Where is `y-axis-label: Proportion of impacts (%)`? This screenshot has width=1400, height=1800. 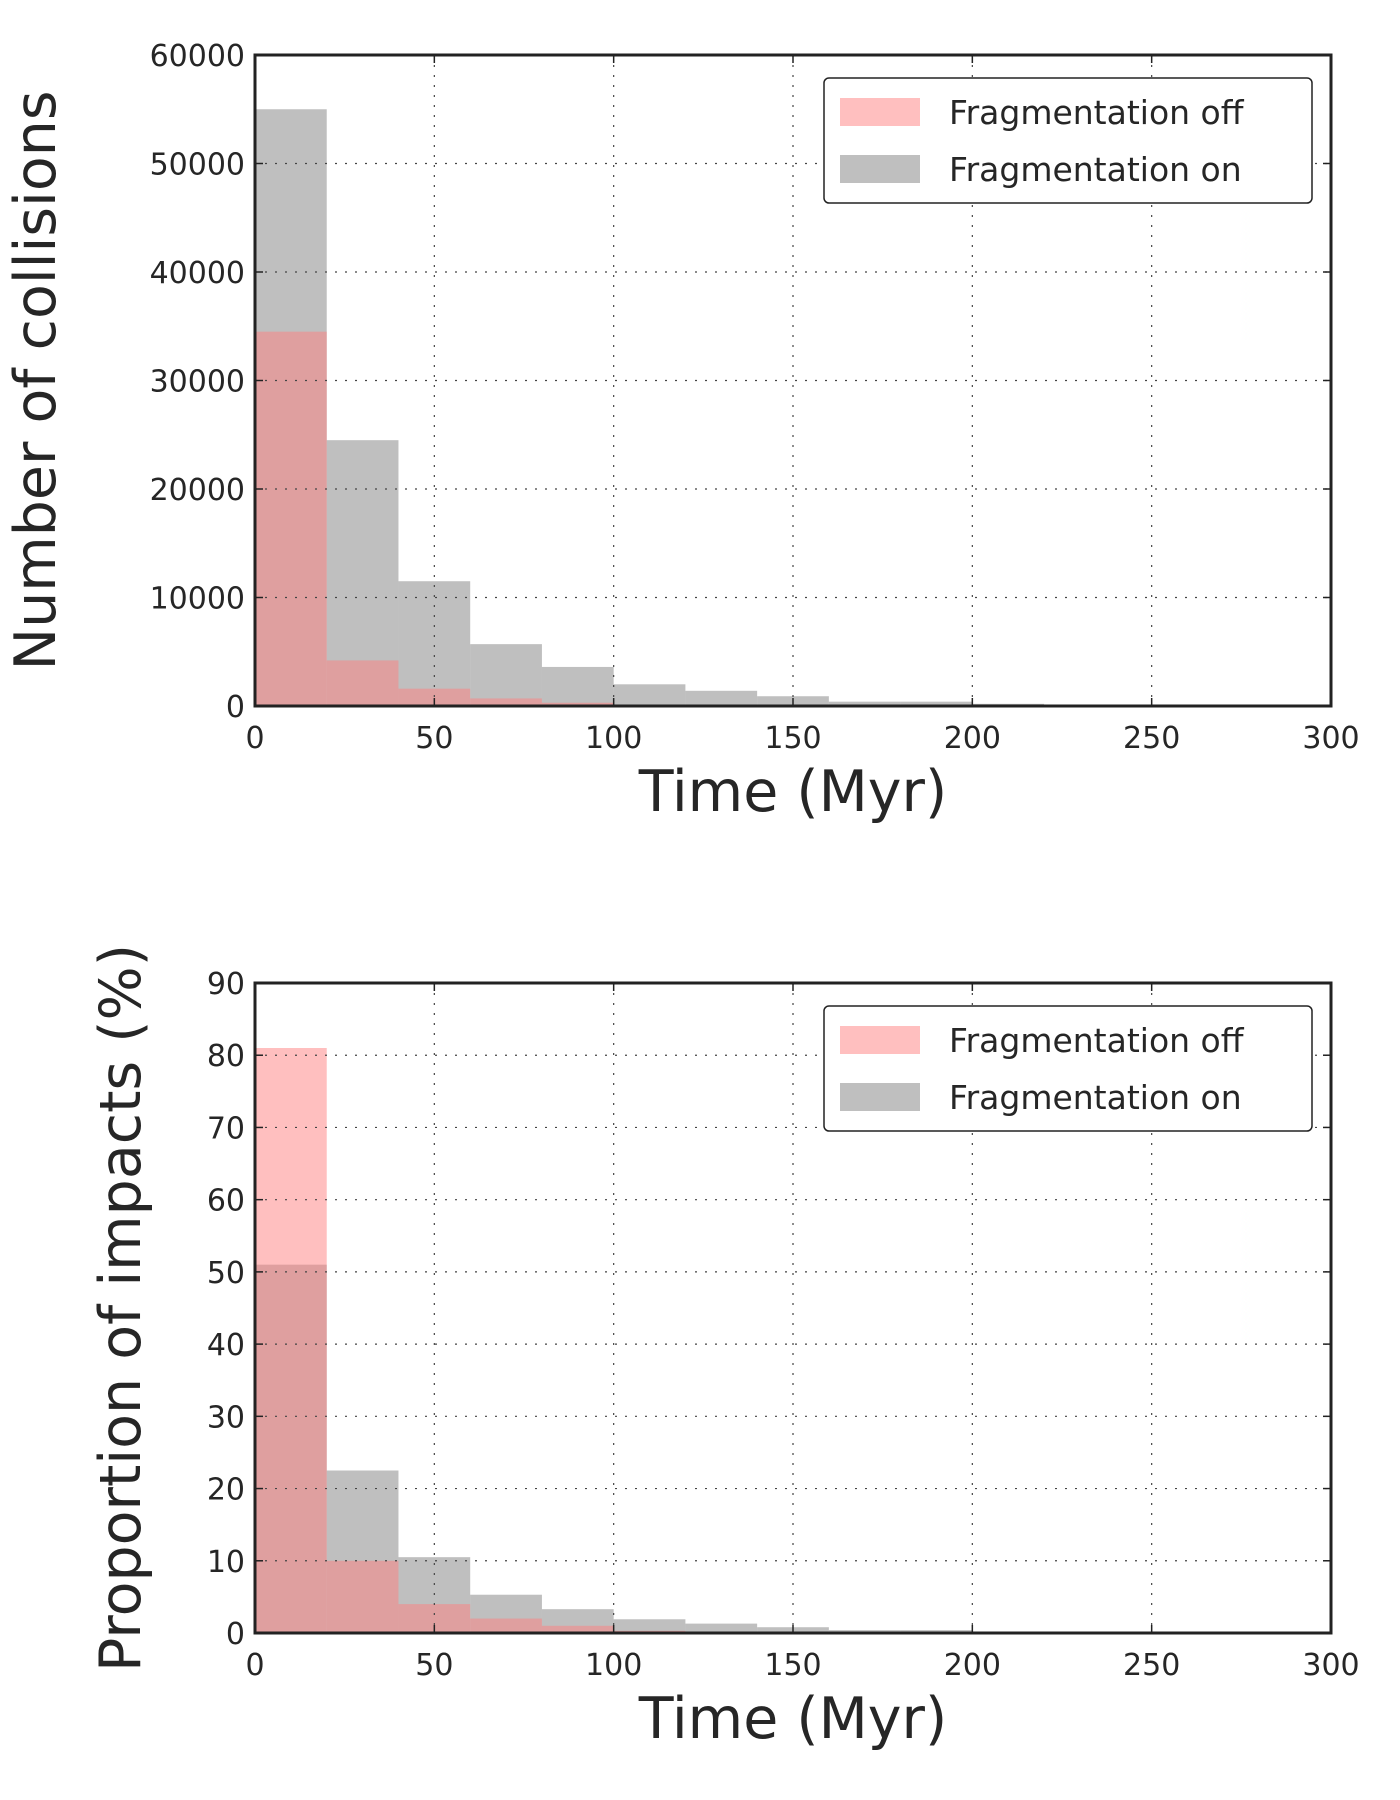
y-axis-label: Proportion of impacts (%) is located at coordinates (121, 1308).